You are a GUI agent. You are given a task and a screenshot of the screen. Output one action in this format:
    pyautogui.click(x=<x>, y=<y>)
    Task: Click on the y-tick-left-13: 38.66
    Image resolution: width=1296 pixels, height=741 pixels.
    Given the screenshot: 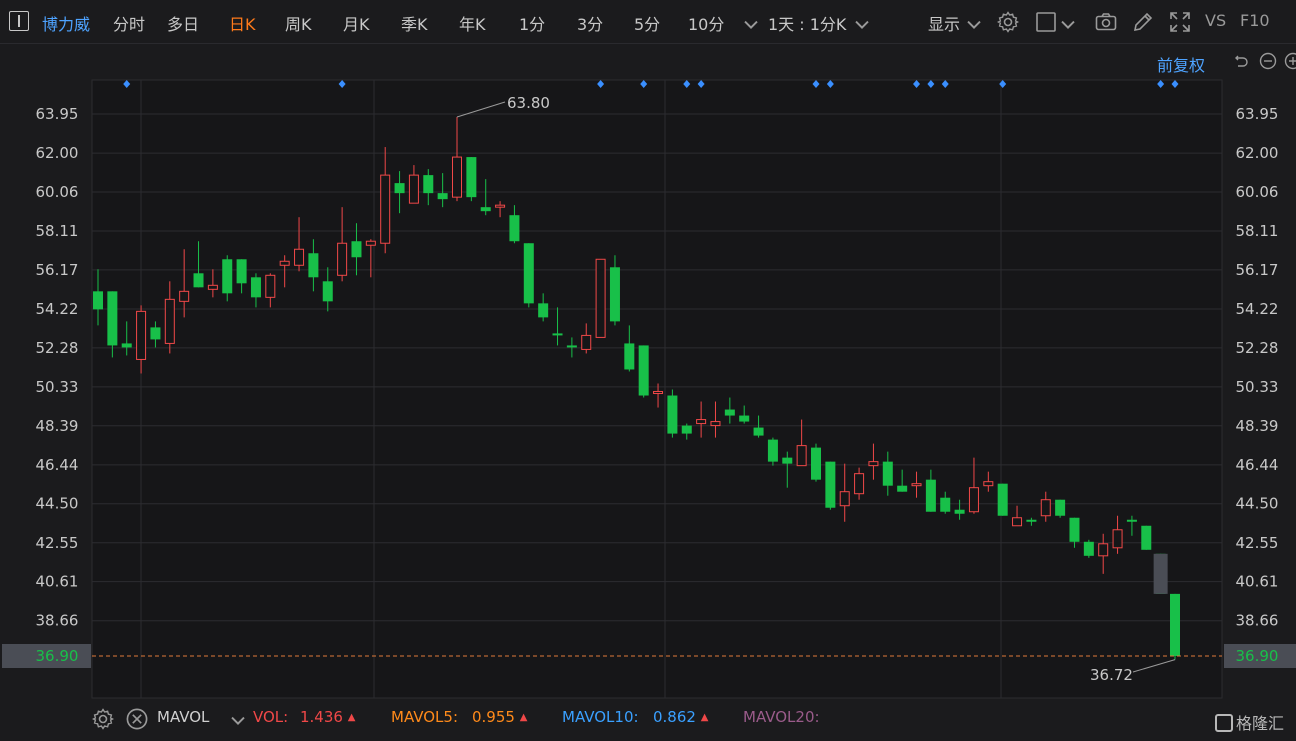 What is the action you would take?
    pyautogui.click(x=57, y=621)
    